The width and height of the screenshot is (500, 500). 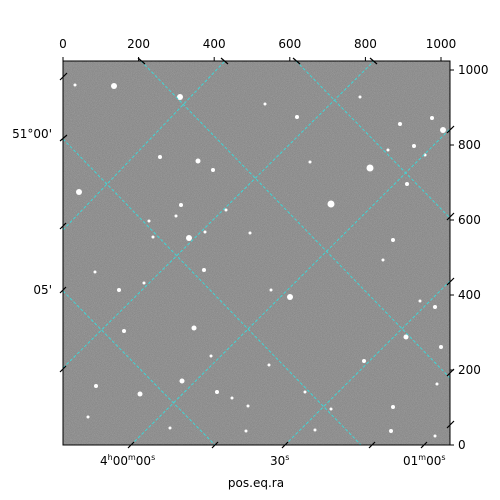 What do you see at coordinates (469, 220) in the screenshot?
I see `right-tick-label: 600` at bounding box center [469, 220].